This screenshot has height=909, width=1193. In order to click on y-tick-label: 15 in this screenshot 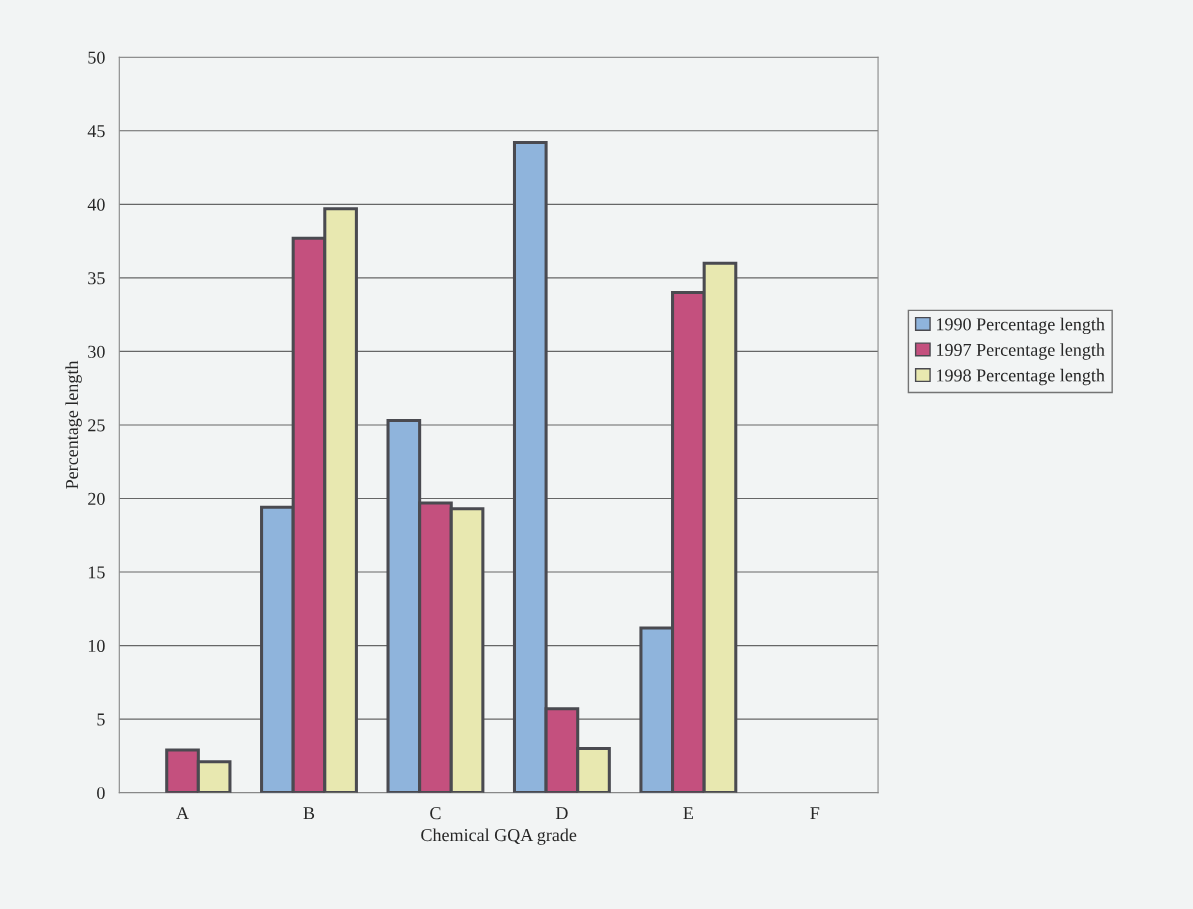, I will do `click(96, 572)`.